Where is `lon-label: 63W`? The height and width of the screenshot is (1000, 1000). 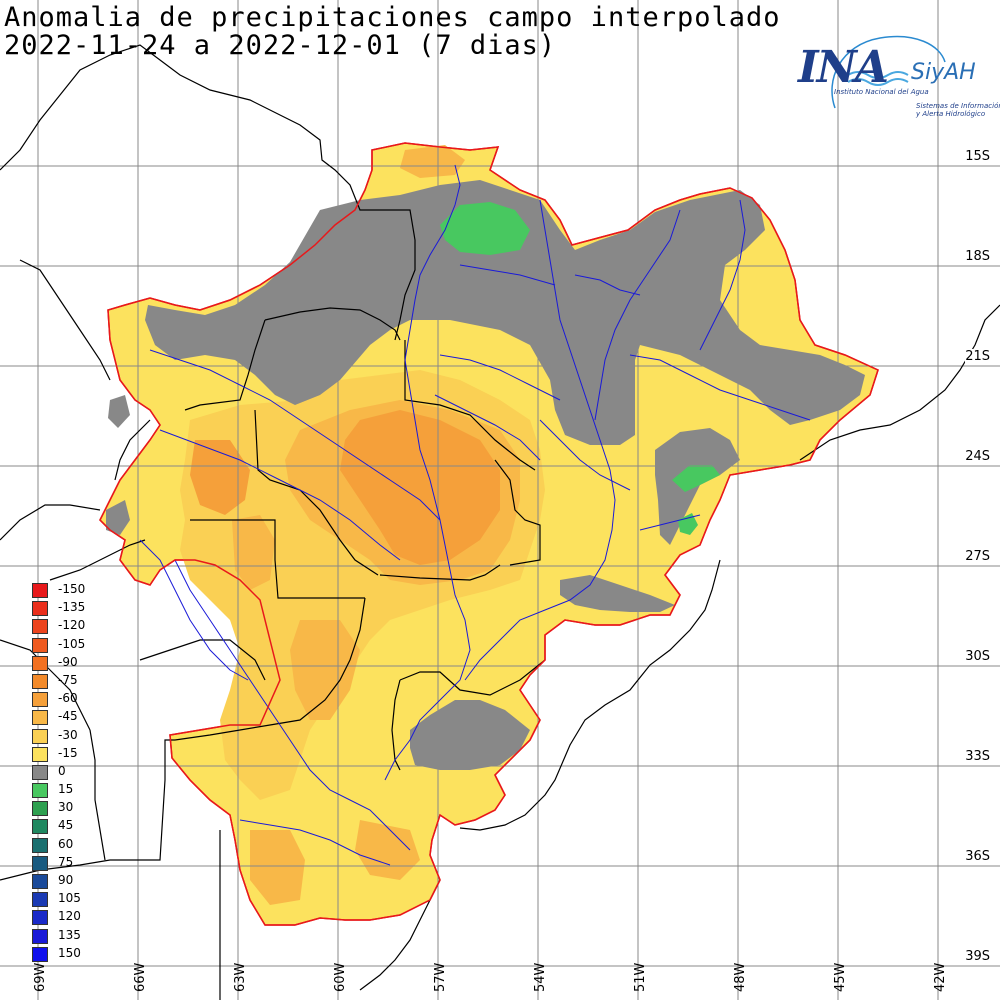 lon-label: 63W is located at coordinates (240, 977).